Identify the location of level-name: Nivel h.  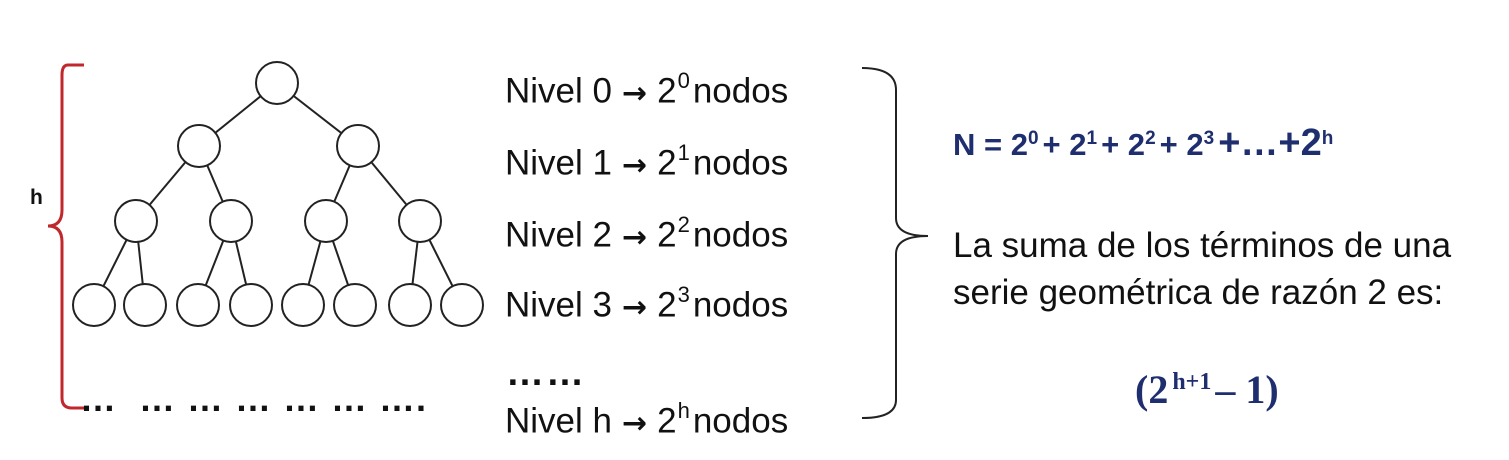
(558, 421).